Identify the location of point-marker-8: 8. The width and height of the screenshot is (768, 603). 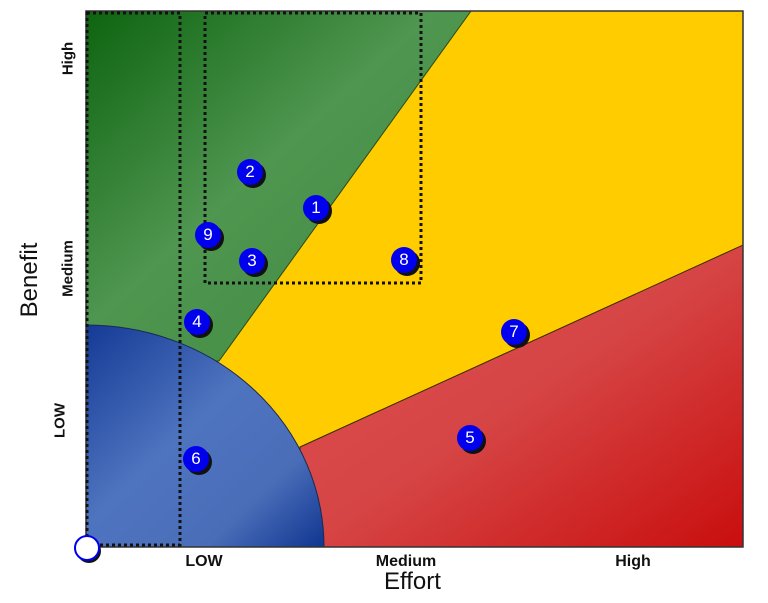
(404, 260).